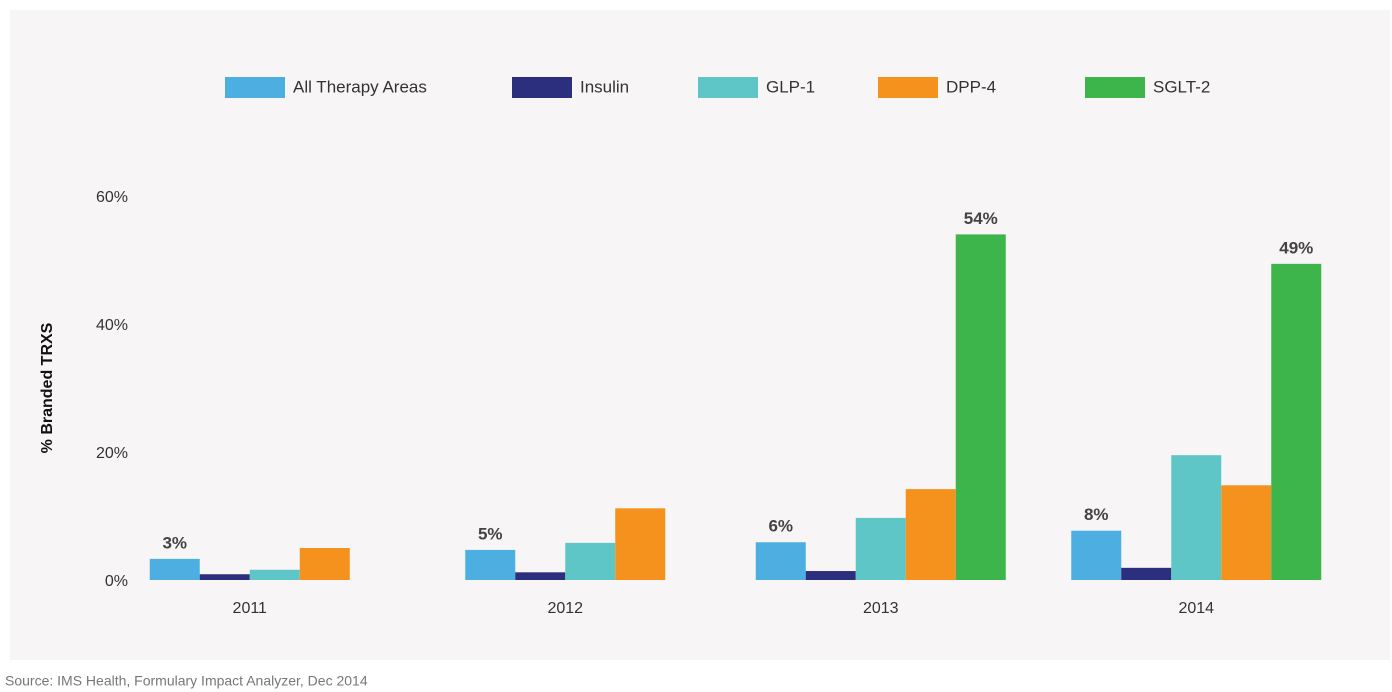 The height and width of the screenshot is (692, 1392). Describe the element at coordinates (112, 197) in the screenshot. I see `y-tick-label: 60%` at that location.